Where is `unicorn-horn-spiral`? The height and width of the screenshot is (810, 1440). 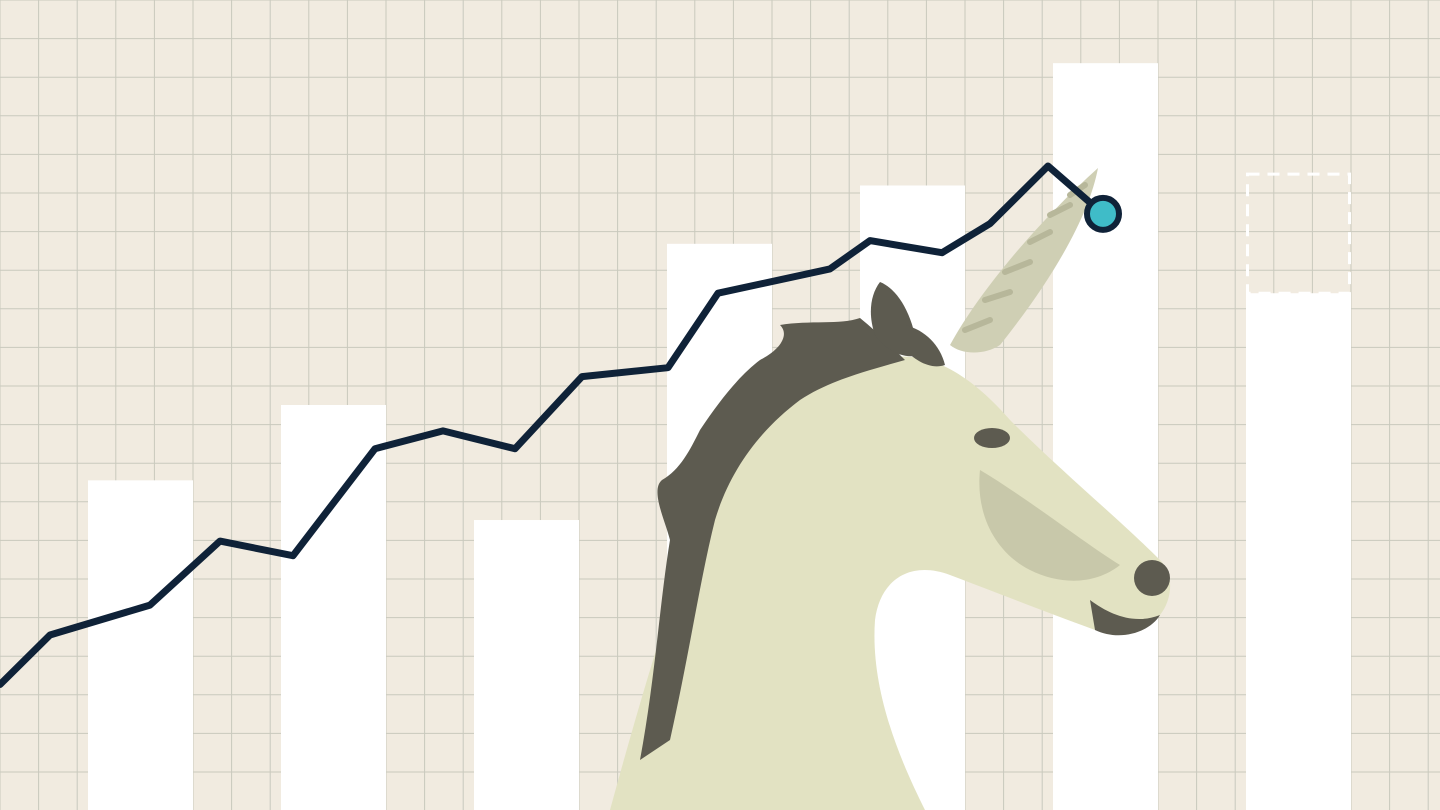 unicorn-horn-spiral is located at coordinates (1025, 257).